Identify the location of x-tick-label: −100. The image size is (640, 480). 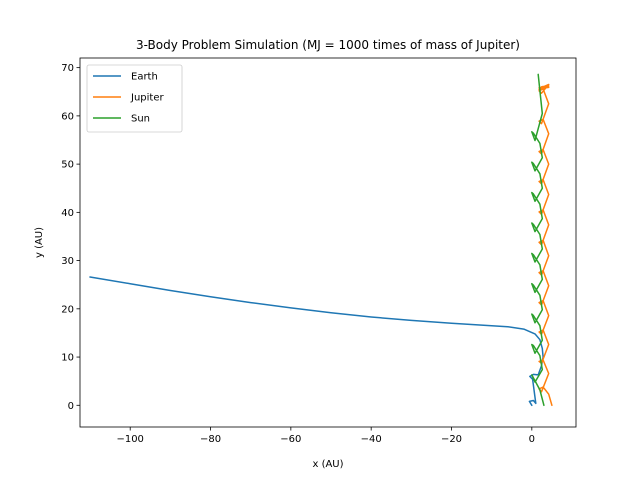
(129, 439).